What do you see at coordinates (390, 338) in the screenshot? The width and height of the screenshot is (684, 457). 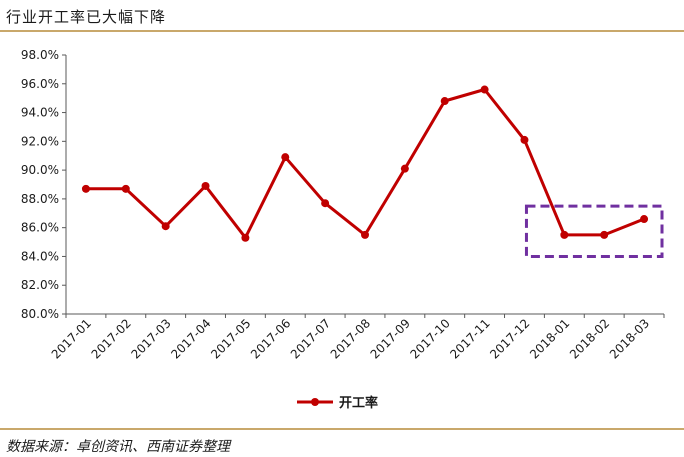 I see `x-tick-label: 2017-09` at bounding box center [390, 338].